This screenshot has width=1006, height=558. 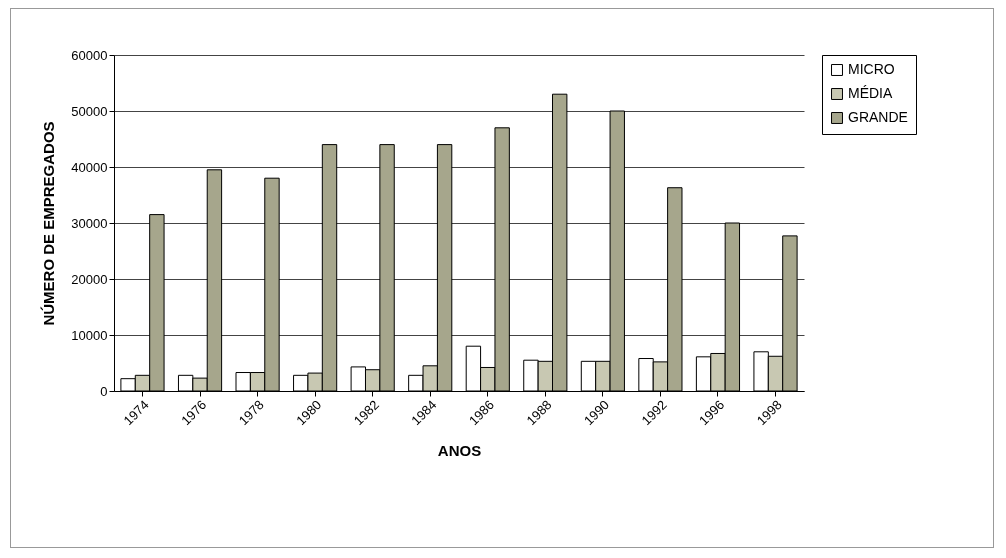 I want to click on x-axis-title: ANOS, so click(x=459, y=451).